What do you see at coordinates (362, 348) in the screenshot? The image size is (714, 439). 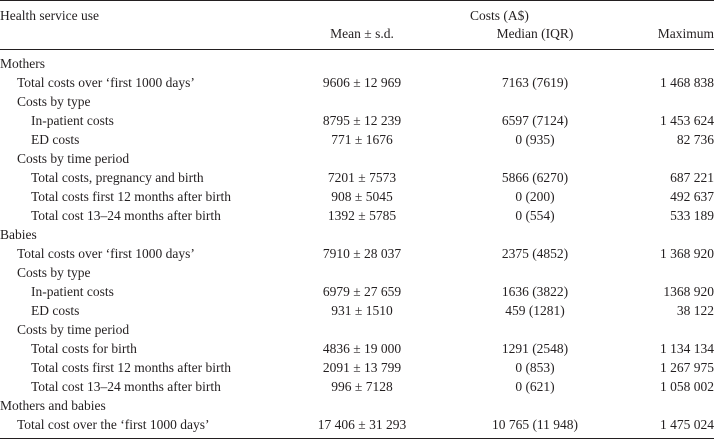 I see `mean-value: 4836 ± 19 000` at bounding box center [362, 348].